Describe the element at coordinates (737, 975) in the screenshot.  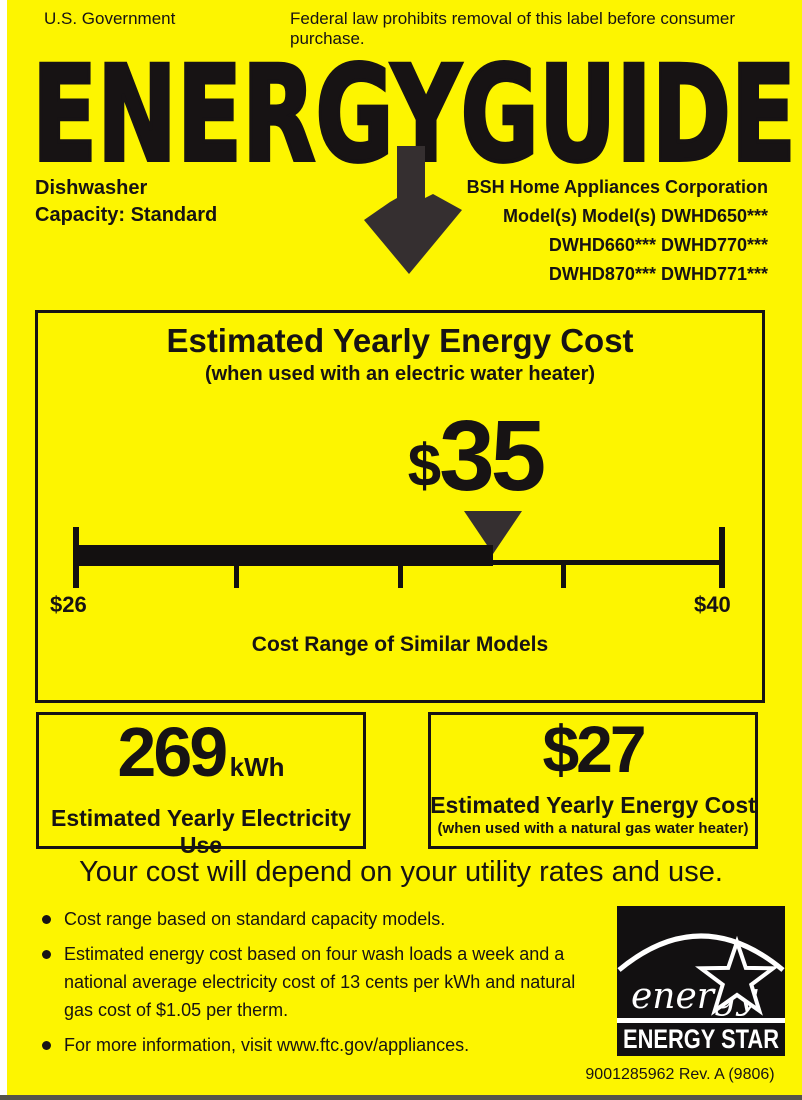
I see `star-icon` at that location.